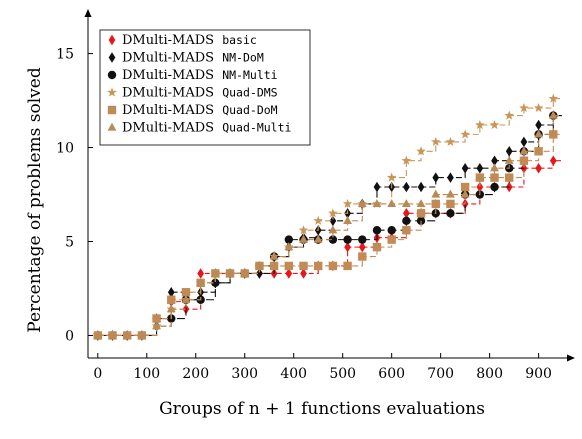 This screenshot has width=582, height=439. What do you see at coordinates (65, 55) in the screenshot?
I see `y-tick-label: 15` at bounding box center [65, 55].